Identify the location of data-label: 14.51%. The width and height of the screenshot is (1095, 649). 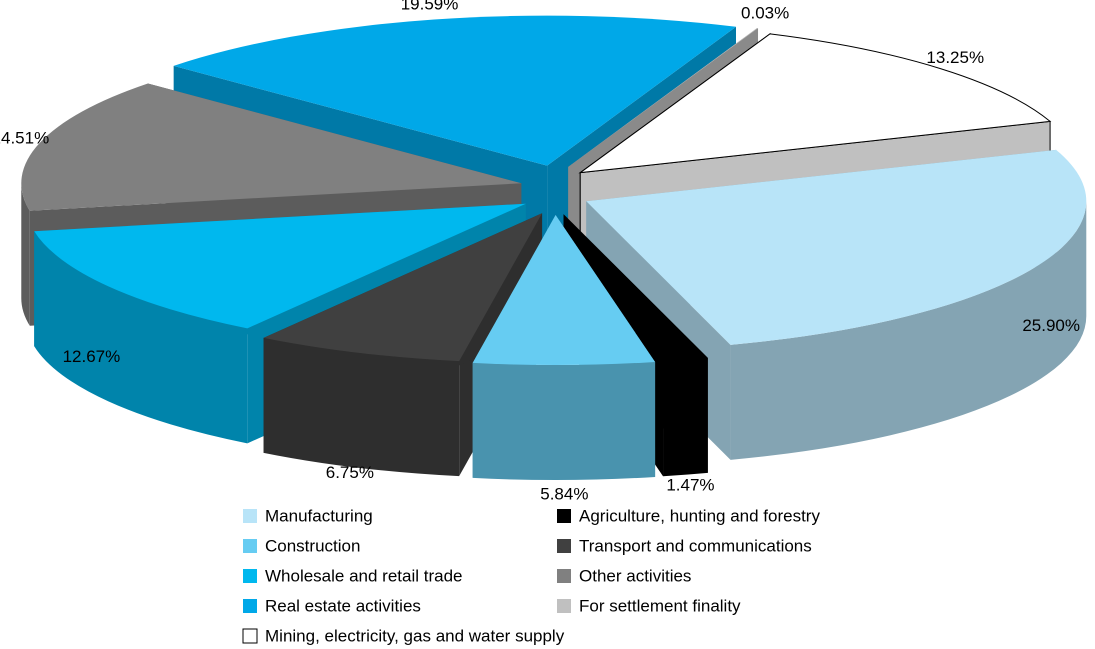
(24, 138).